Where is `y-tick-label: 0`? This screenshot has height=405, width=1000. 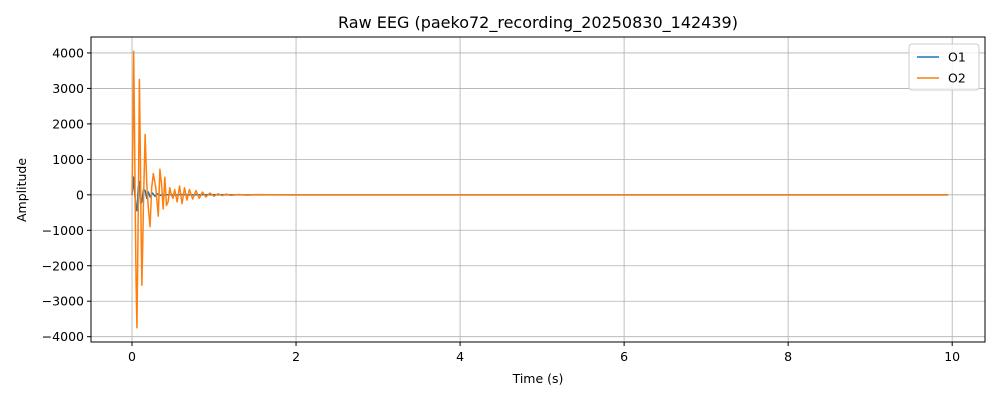
y-tick-label: 0 is located at coordinates (80, 194).